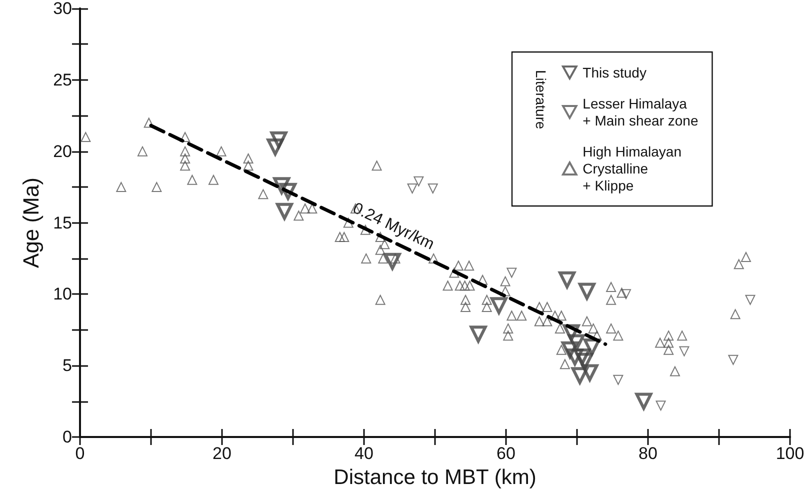  What do you see at coordinates (222, 453) in the screenshot?
I see `x-tick-label: 20` at bounding box center [222, 453].